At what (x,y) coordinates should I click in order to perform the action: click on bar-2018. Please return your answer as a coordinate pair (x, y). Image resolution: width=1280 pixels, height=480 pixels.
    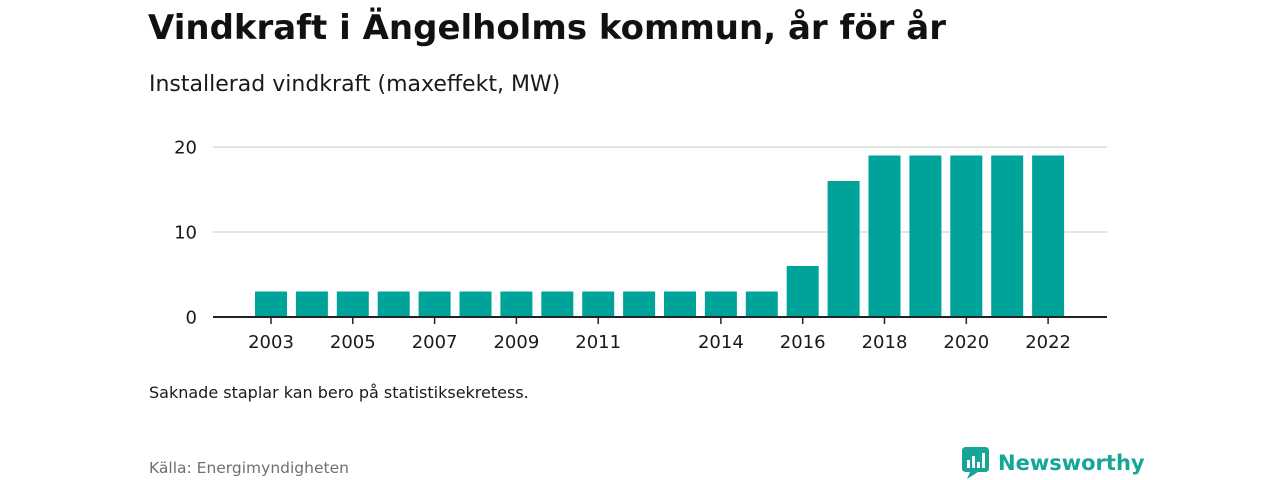
    Looking at the image, I should click on (884, 236).